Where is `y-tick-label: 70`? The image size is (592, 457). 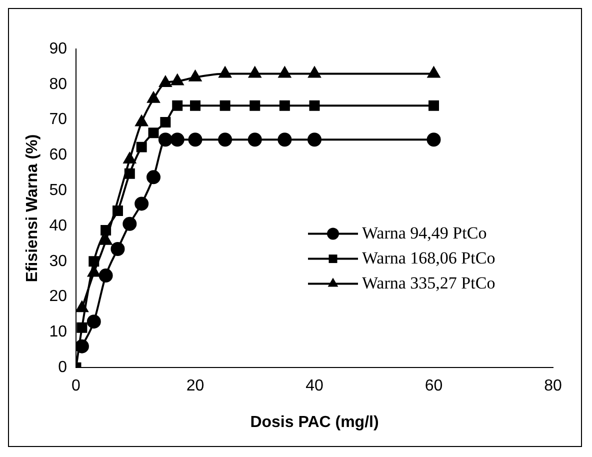
y-tick-label: 70 is located at coordinates (58, 119).